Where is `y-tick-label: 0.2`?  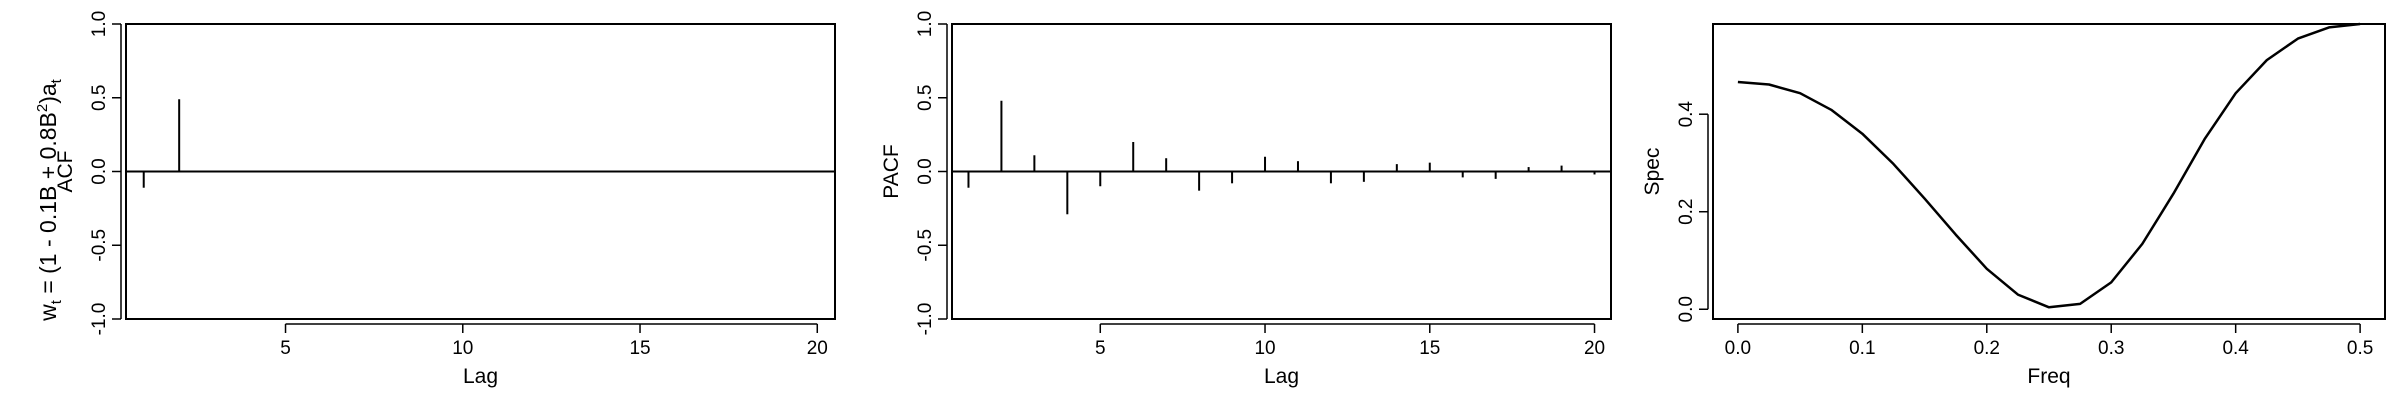 y-tick-label: 0.2 is located at coordinates (1686, 212).